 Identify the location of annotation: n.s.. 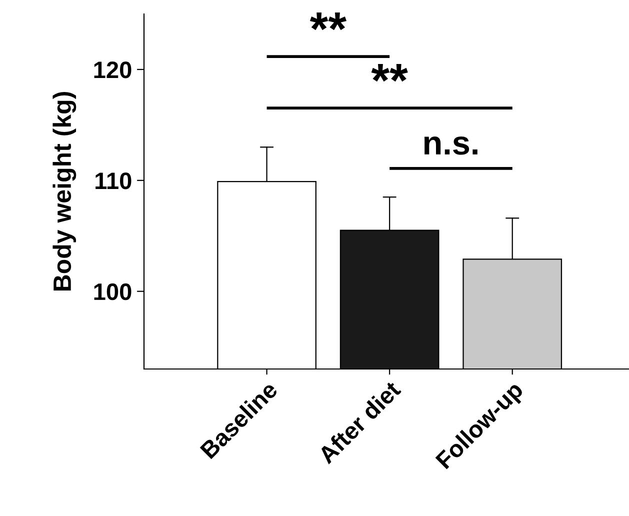
(451, 145).